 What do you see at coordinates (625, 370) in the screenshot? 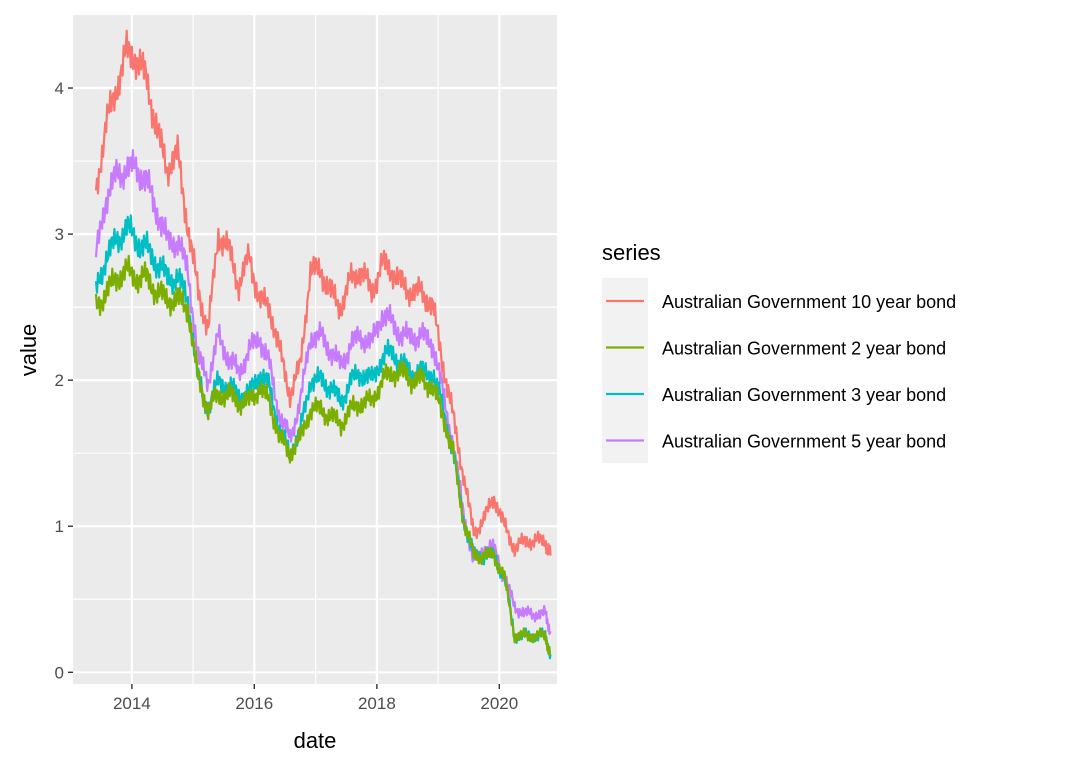
I see `legend-key-background` at bounding box center [625, 370].